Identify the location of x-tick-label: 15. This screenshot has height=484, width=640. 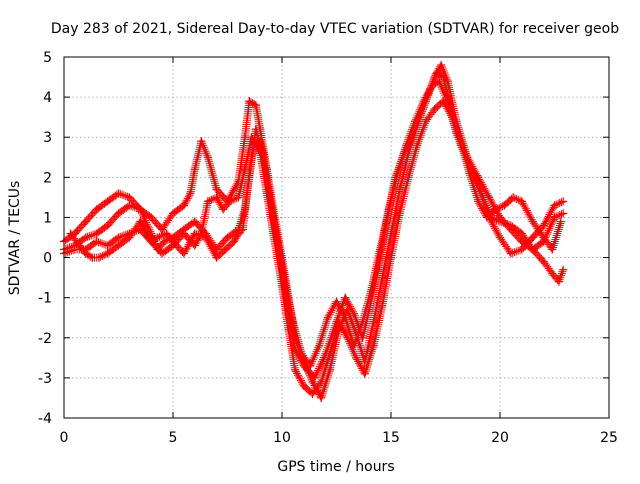
(391, 438).